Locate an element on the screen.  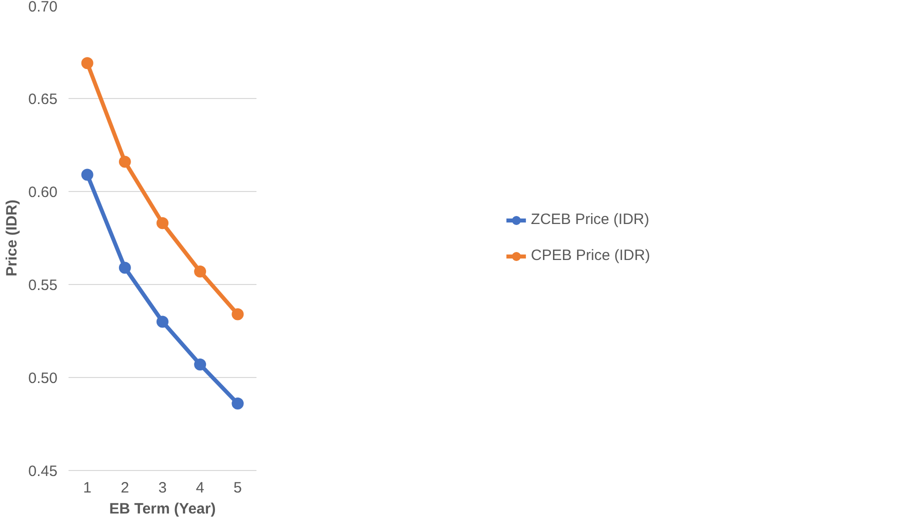
y-tick-label: 0.45 is located at coordinates (43, 471).